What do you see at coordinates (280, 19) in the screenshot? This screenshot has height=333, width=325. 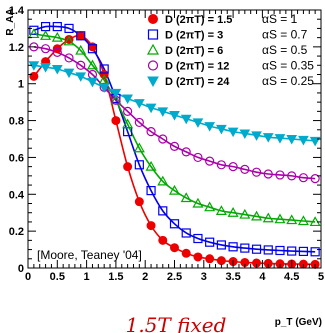 I see `legend-alpha-0: αS = 1` at bounding box center [280, 19].